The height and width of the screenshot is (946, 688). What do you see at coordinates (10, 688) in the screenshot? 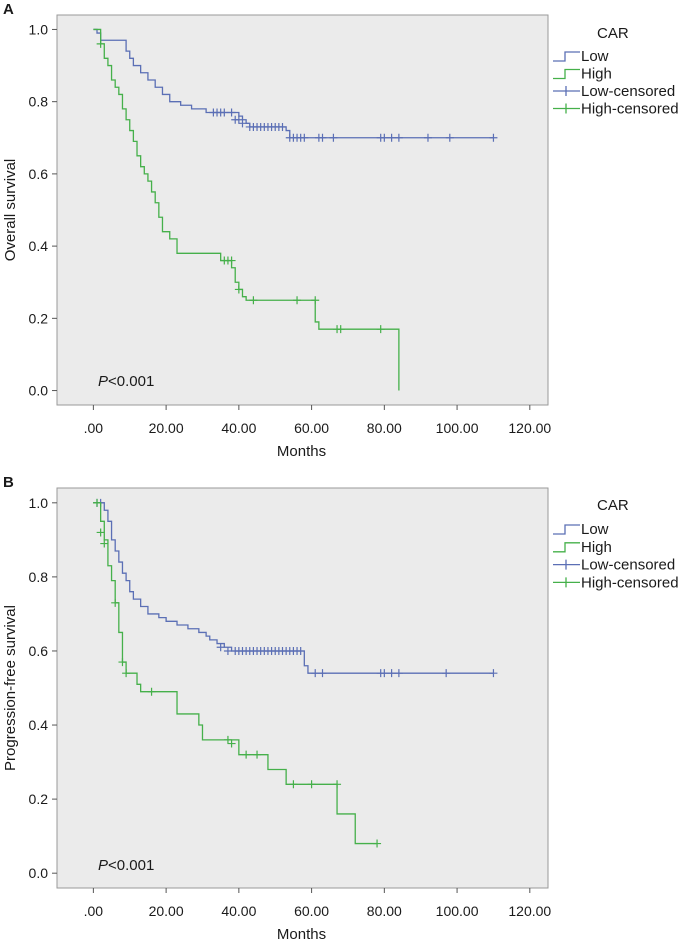
I see `y-axis-title: Progression-free survival` at bounding box center [10, 688].